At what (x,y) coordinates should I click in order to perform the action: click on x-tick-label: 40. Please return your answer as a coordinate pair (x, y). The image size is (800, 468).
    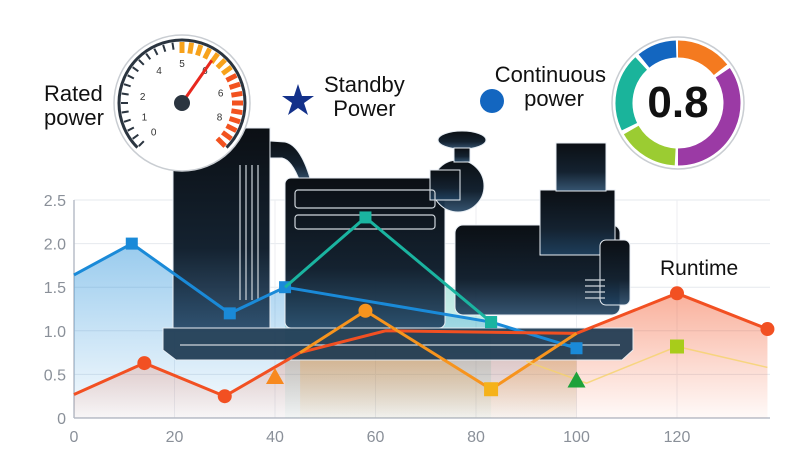
    Looking at the image, I should click on (275, 437).